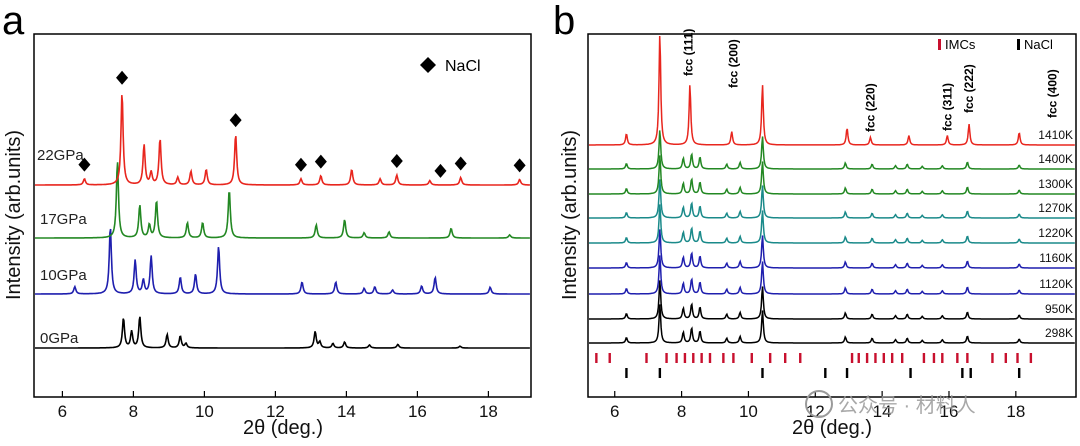 This screenshot has width=1080, height=446. What do you see at coordinates (882, 411) in the screenshot?
I see `panel-b-xtick-label: 14` at bounding box center [882, 411].